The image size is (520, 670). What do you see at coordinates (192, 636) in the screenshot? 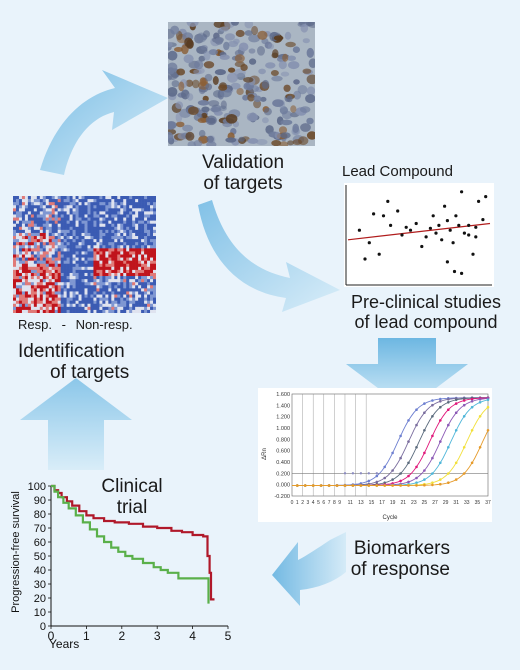
I see `km-x-tick: 4` at bounding box center [192, 636].